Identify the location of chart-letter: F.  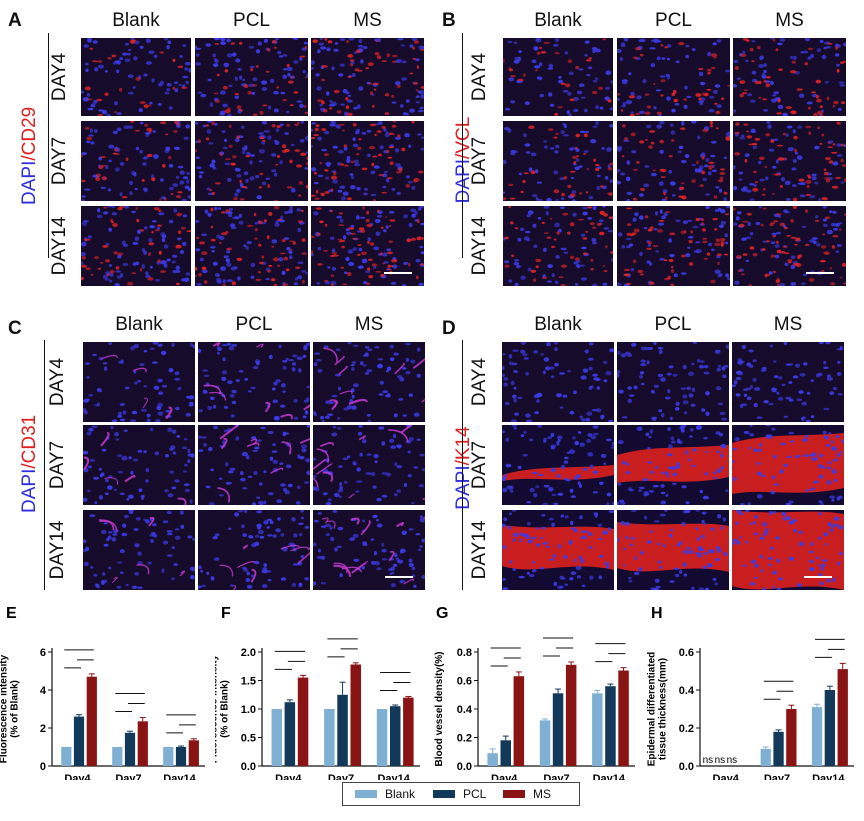
(226, 613).